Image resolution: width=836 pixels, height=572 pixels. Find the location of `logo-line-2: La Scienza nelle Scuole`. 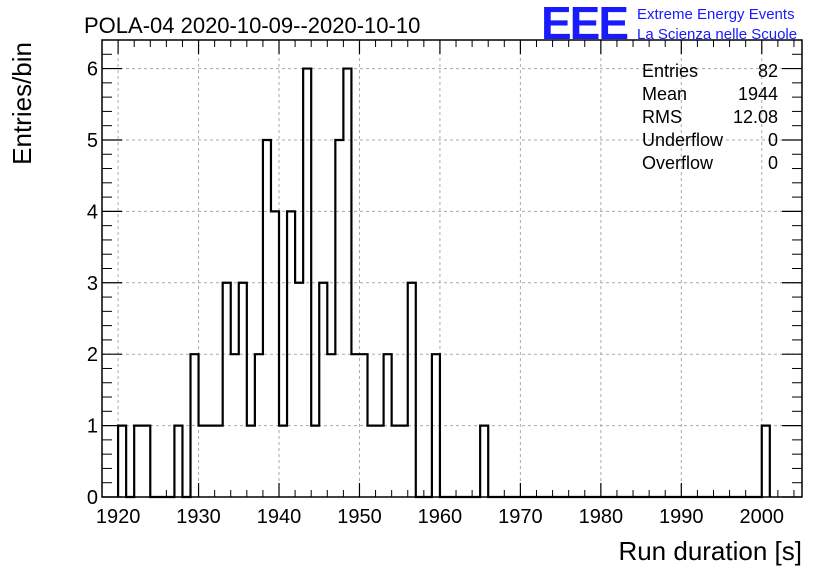

logo-line-2: La Scienza nelle Scuole is located at coordinates (717, 34).